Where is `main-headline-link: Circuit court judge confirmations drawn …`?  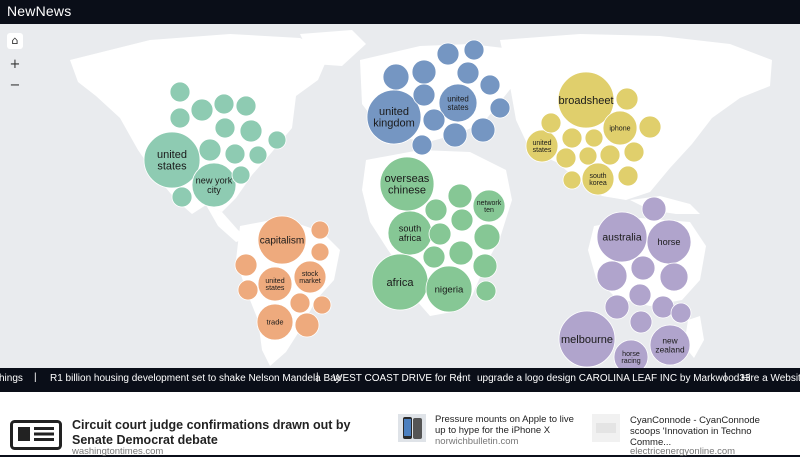
main-headline-link: Circuit court judge confirmations drawn … is located at coordinates (211, 432).